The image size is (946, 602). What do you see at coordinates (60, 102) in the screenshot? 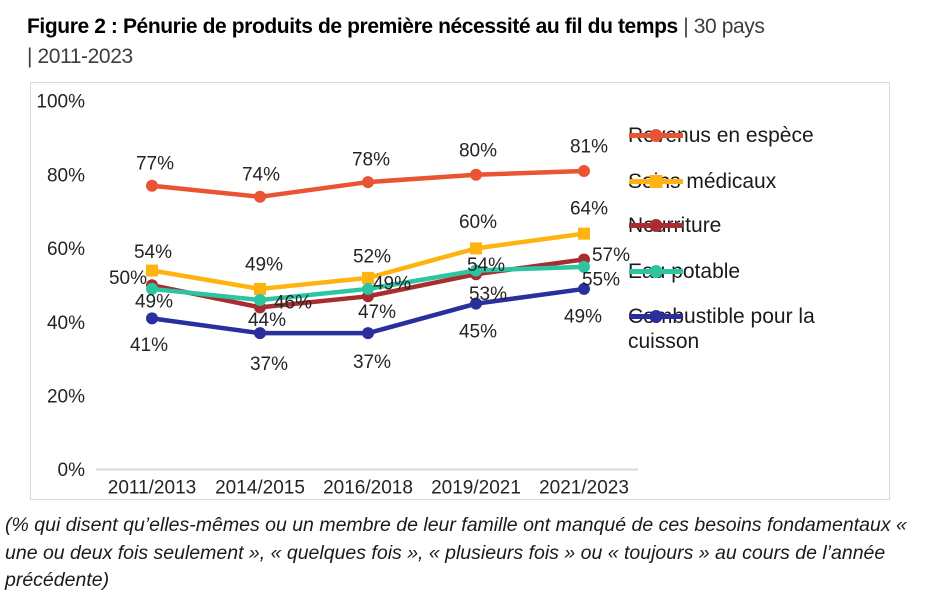
I see `y-axis-tick: 100%` at bounding box center [60, 102].